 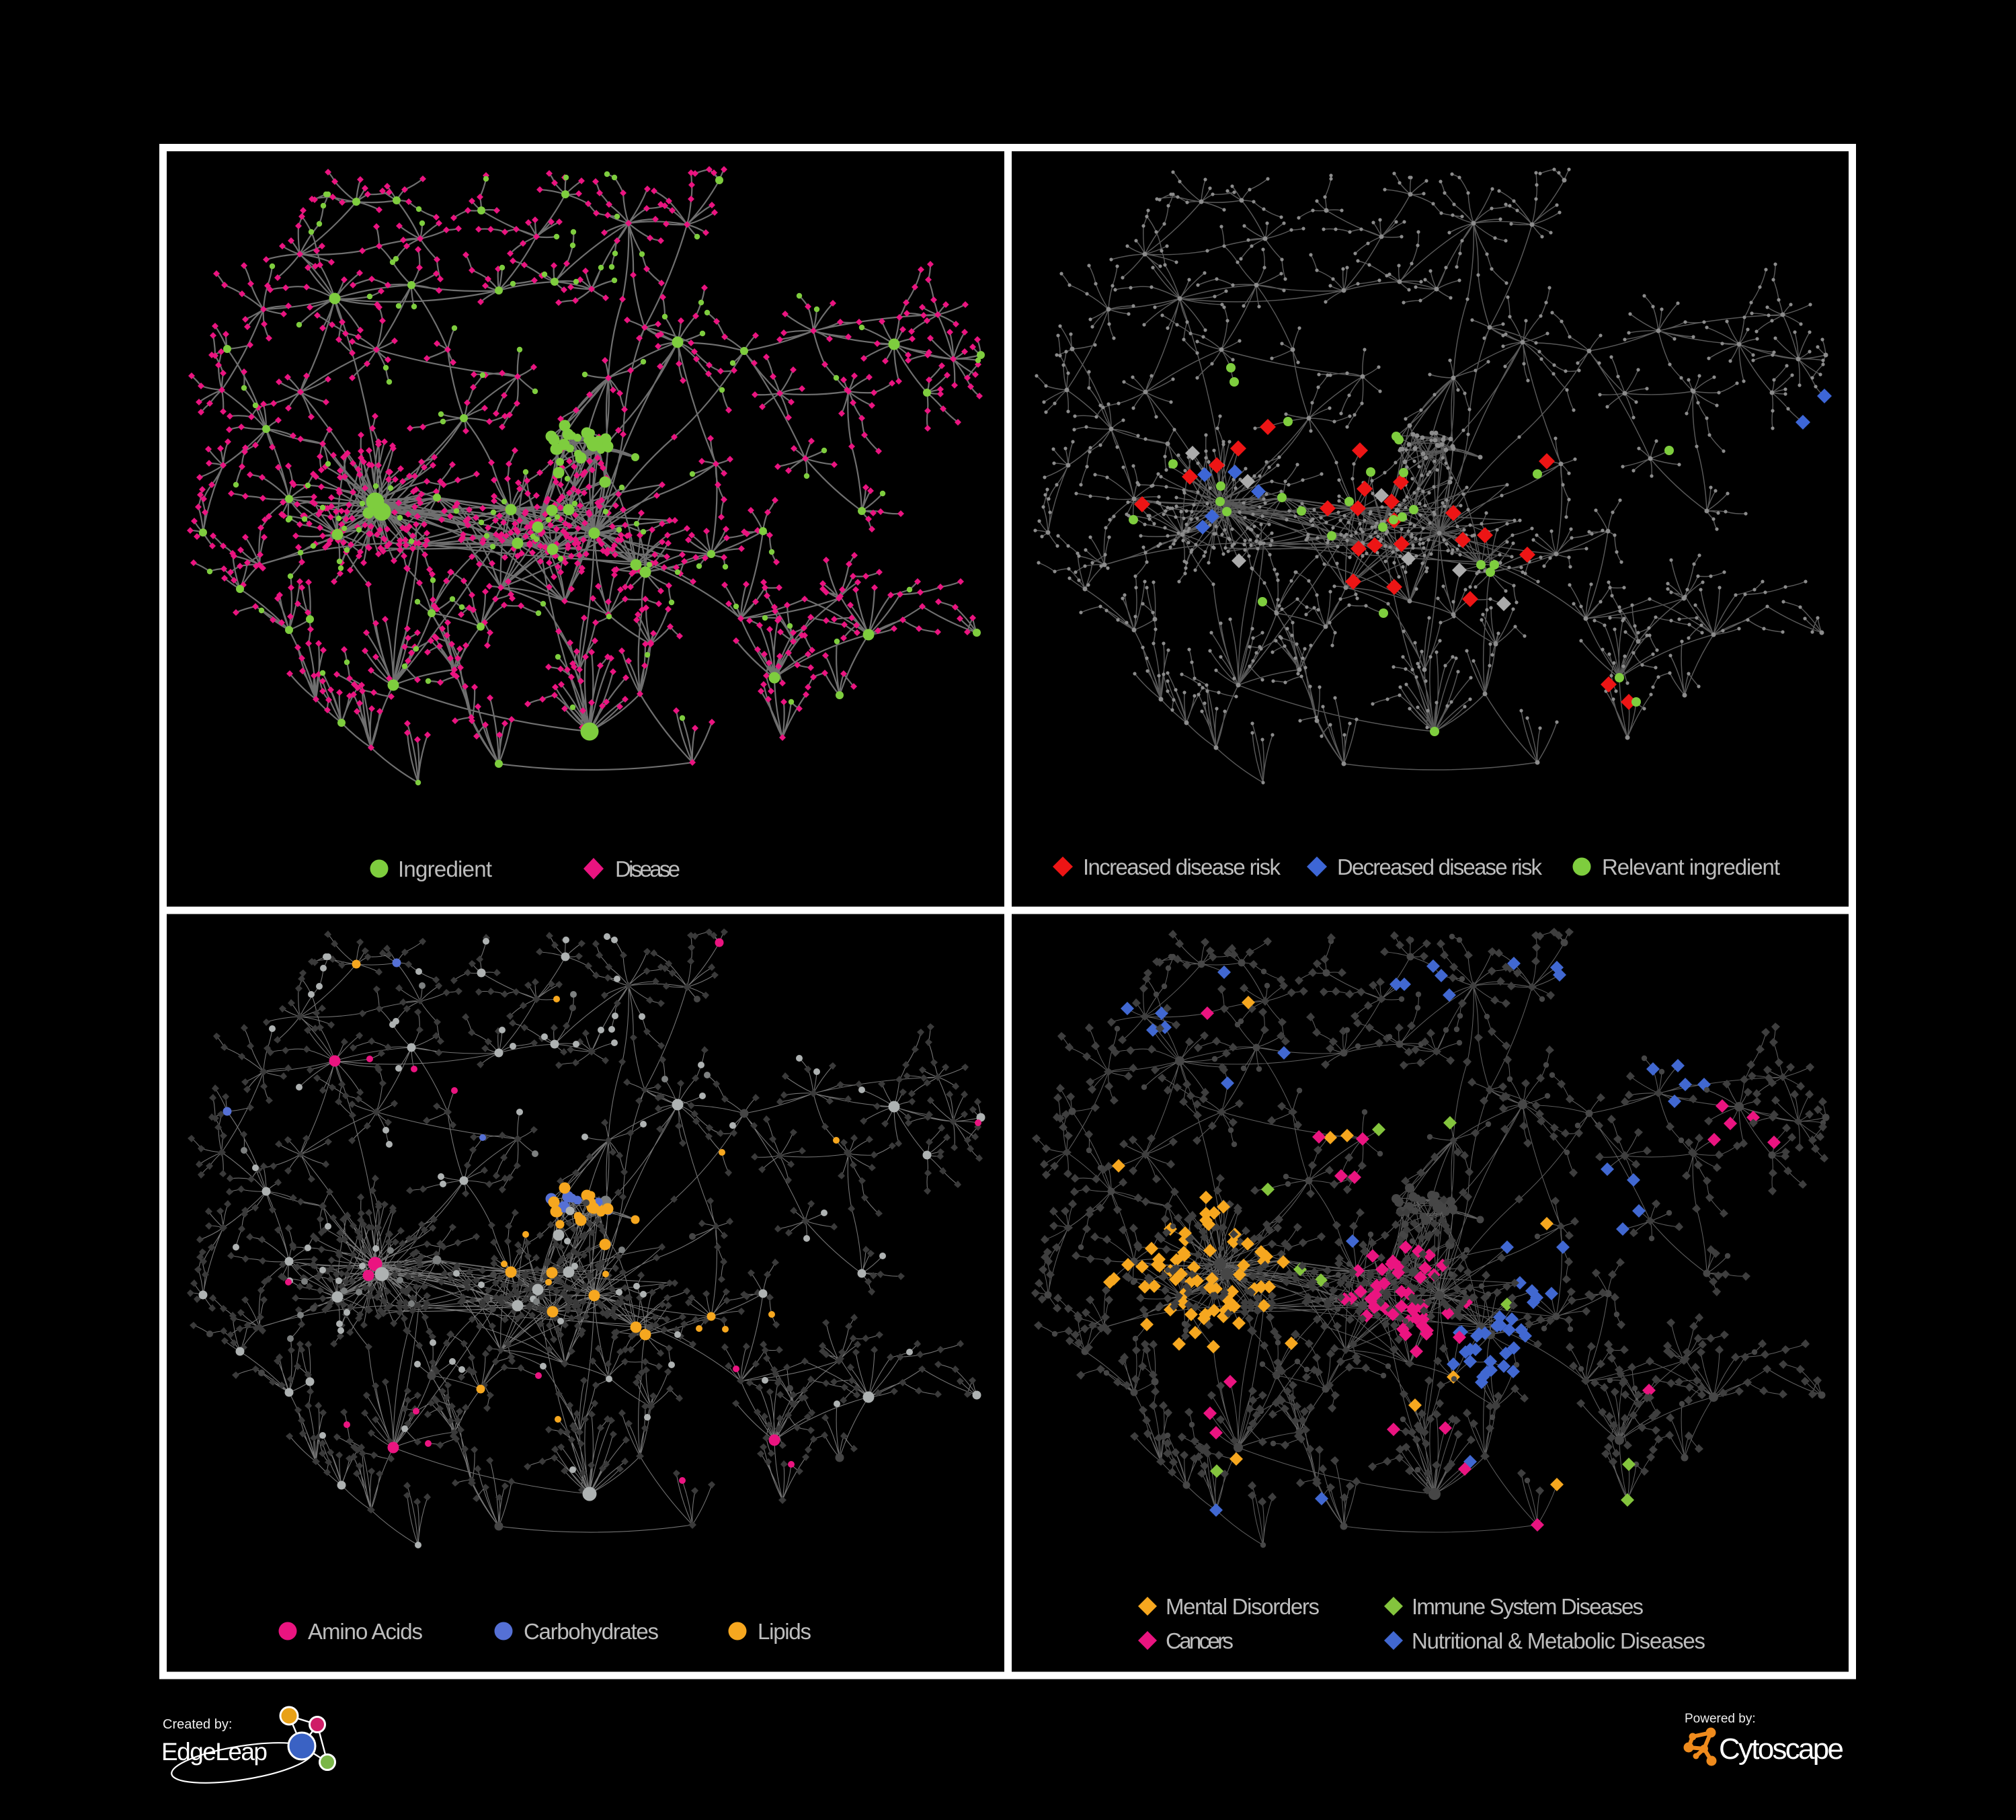 I want to click on svg-text: Created by:, so click(x=197, y=1724).